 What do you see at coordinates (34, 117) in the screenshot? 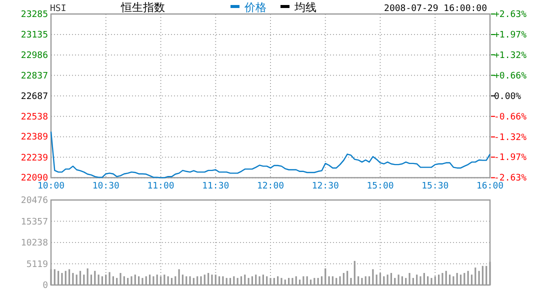
I see `y-tick-label: 22538` at bounding box center [34, 117].